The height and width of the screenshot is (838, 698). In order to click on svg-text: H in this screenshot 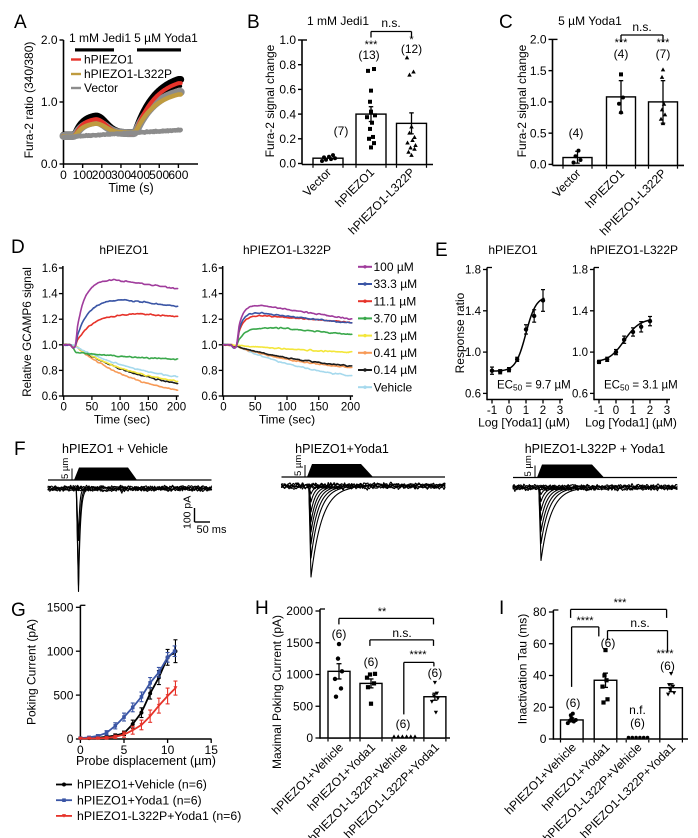, I will do `click(262, 608)`.